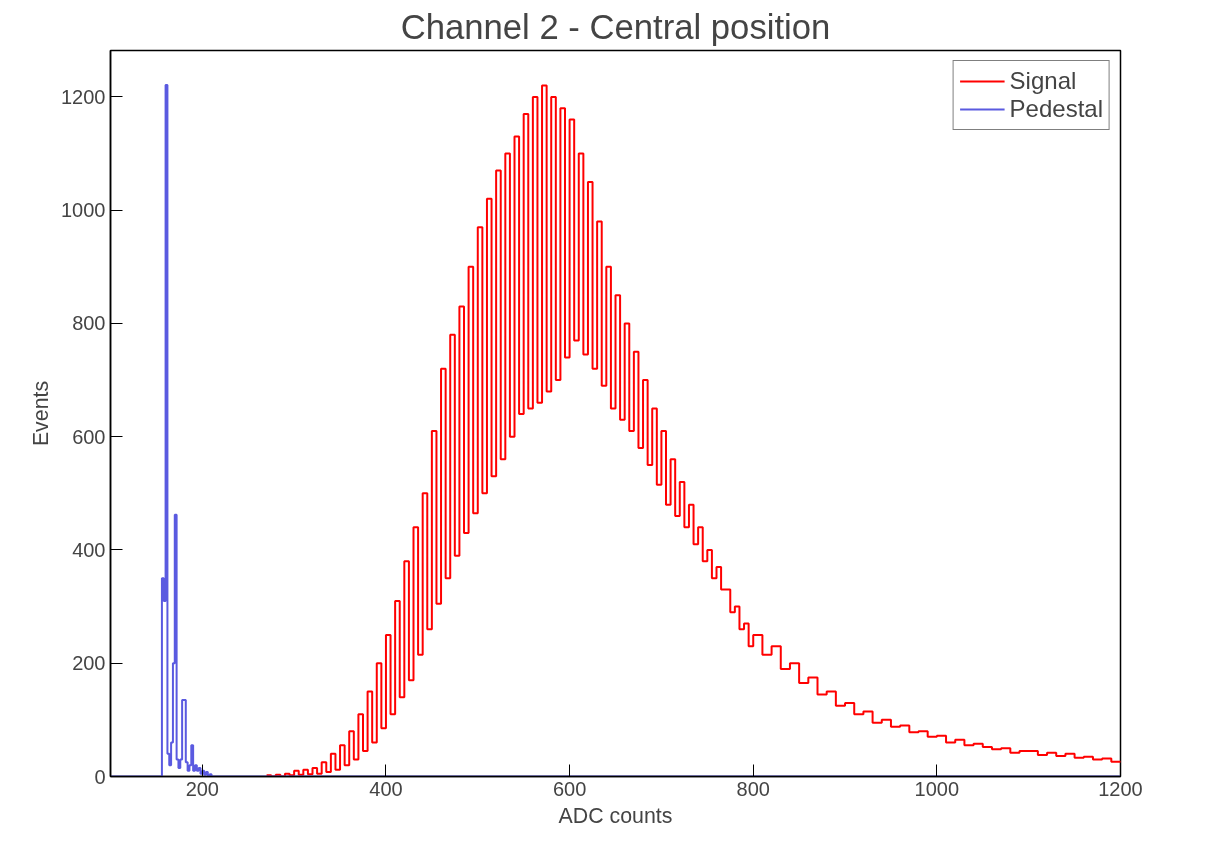 The width and height of the screenshot is (1230, 842). What do you see at coordinates (569, 788) in the screenshot?
I see `x-tick-label: 600` at bounding box center [569, 788].